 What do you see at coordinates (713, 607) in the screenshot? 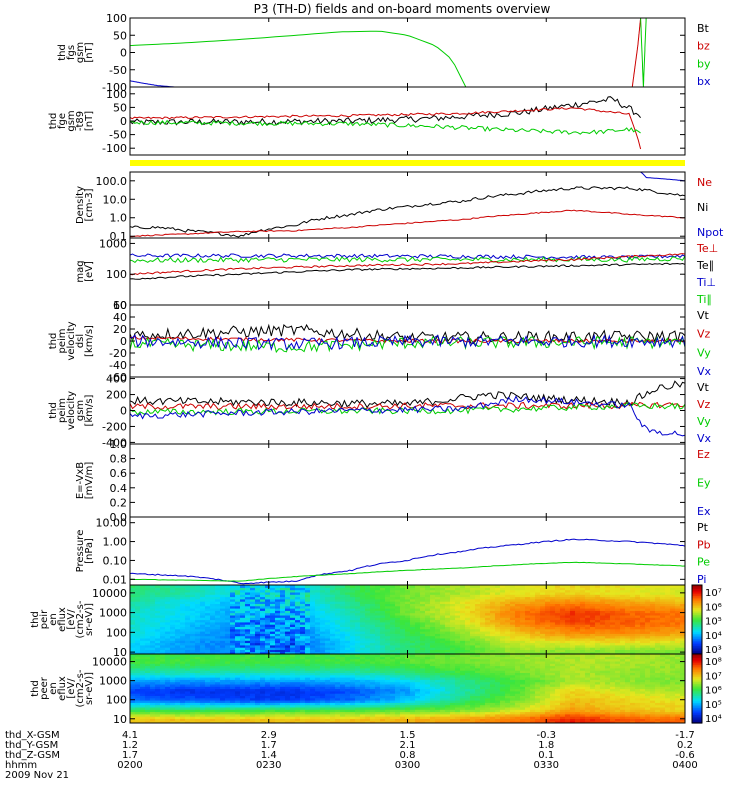
I see `colorbar-tick-label: 10⁶` at bounding box center [713, 607].